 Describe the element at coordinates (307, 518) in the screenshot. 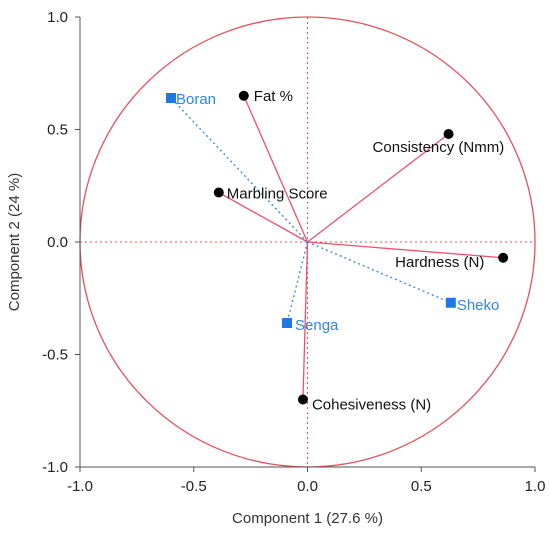

I see `x-axis-title: Component 1 (27.6 %)` at that location.